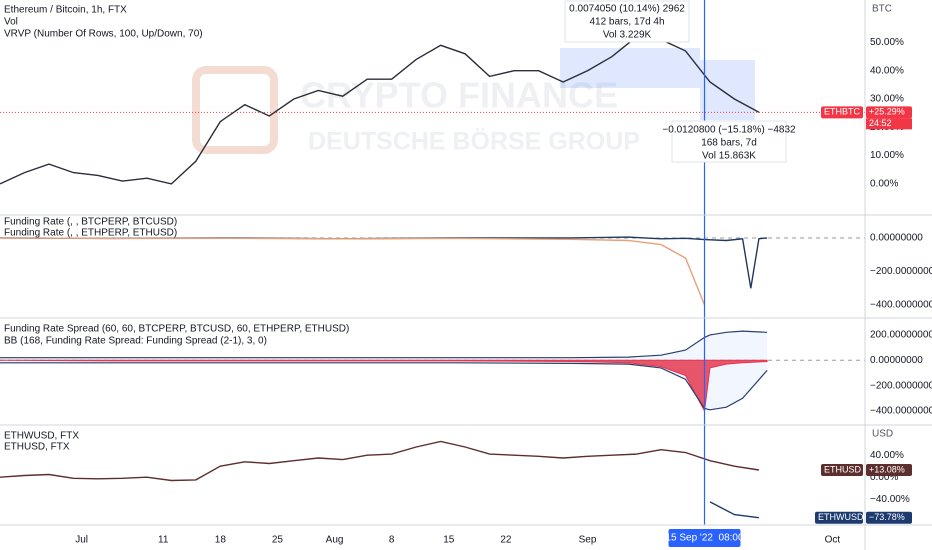  What do you see at coordinates (901, 335) in the screenshot?
I see `y-tick-label: 200.00000000` at bounding box center [901, 335].